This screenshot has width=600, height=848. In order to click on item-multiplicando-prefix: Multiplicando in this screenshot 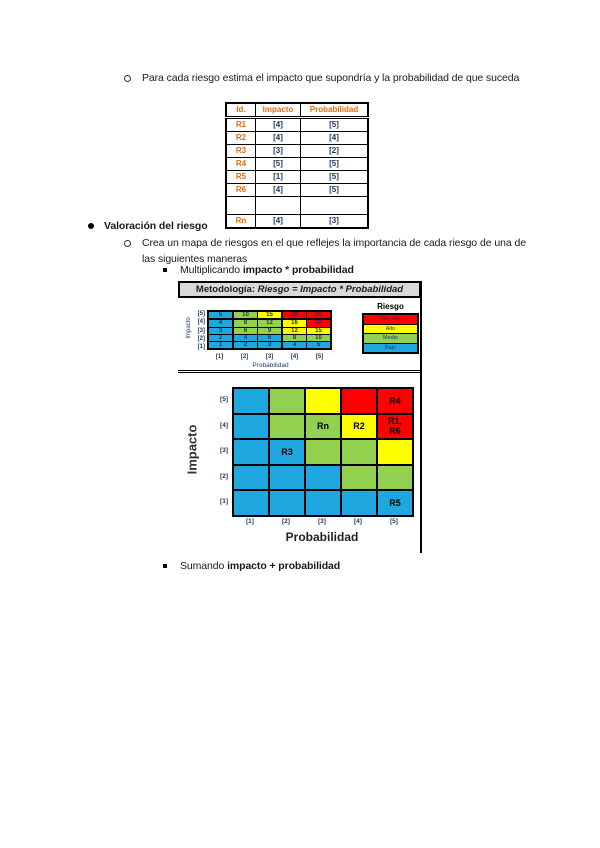, I will do `click(211, 270)`.